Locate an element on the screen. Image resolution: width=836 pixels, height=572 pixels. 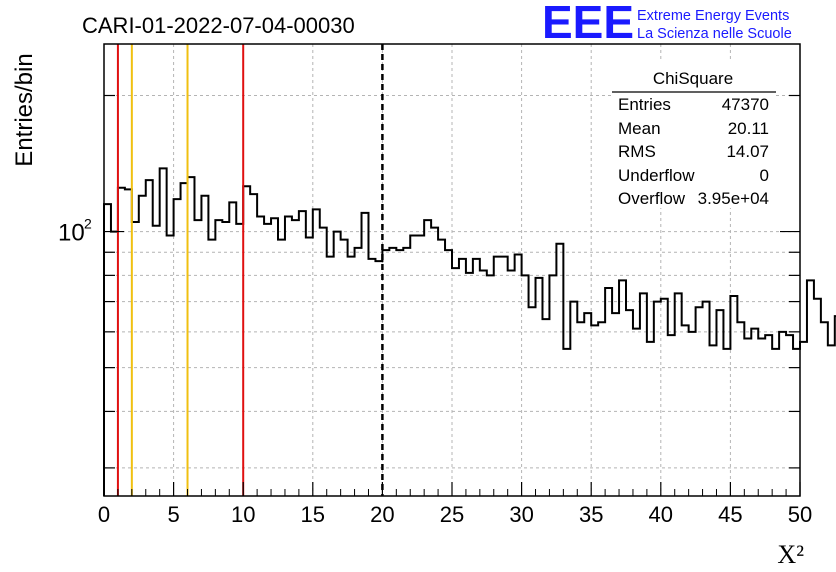
logo-mark: EEE is located at coordinates (588, 24).